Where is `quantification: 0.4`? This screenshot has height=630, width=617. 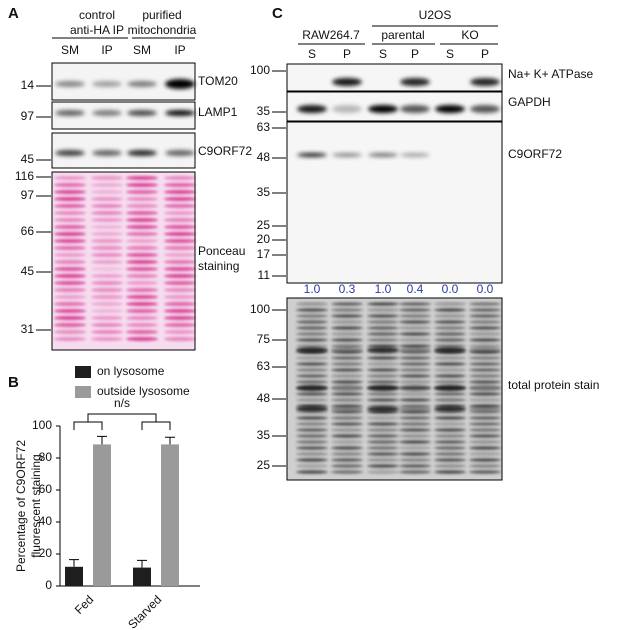
quantification: 0.4 is located at coordinates (415, 289).